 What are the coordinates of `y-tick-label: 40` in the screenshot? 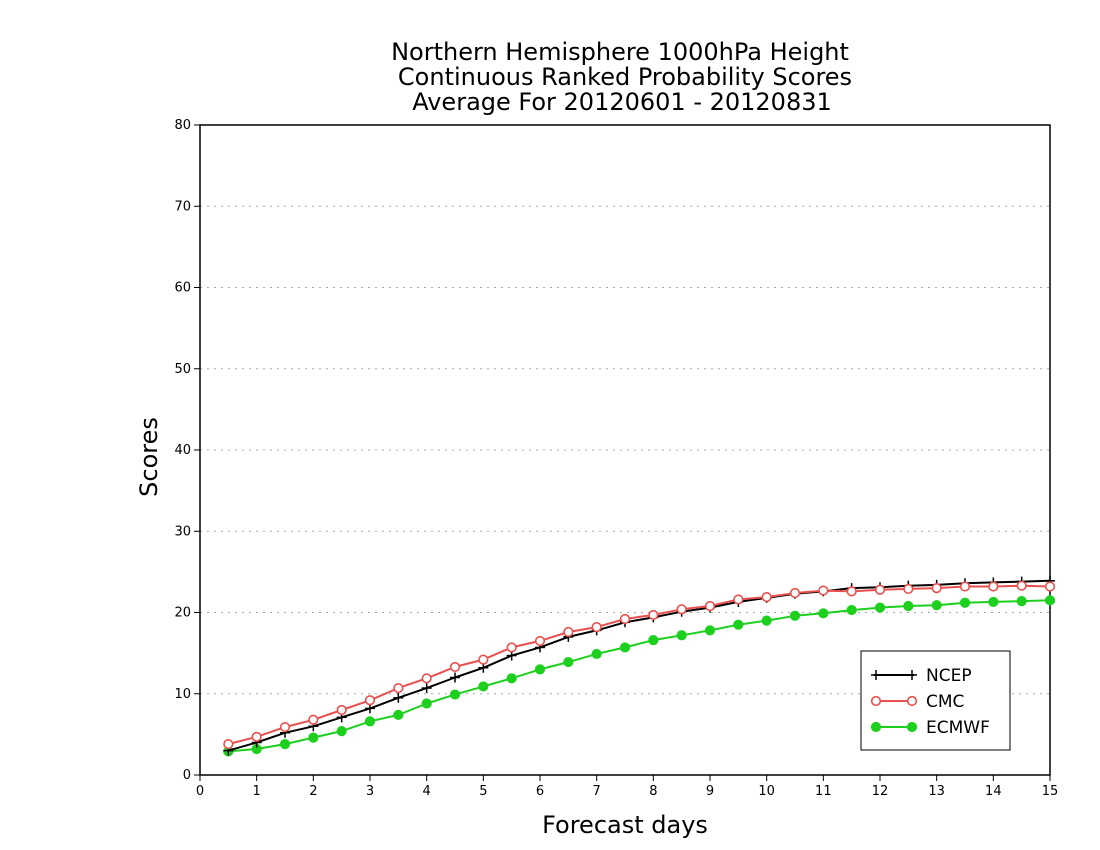 It's located at (182, 450).